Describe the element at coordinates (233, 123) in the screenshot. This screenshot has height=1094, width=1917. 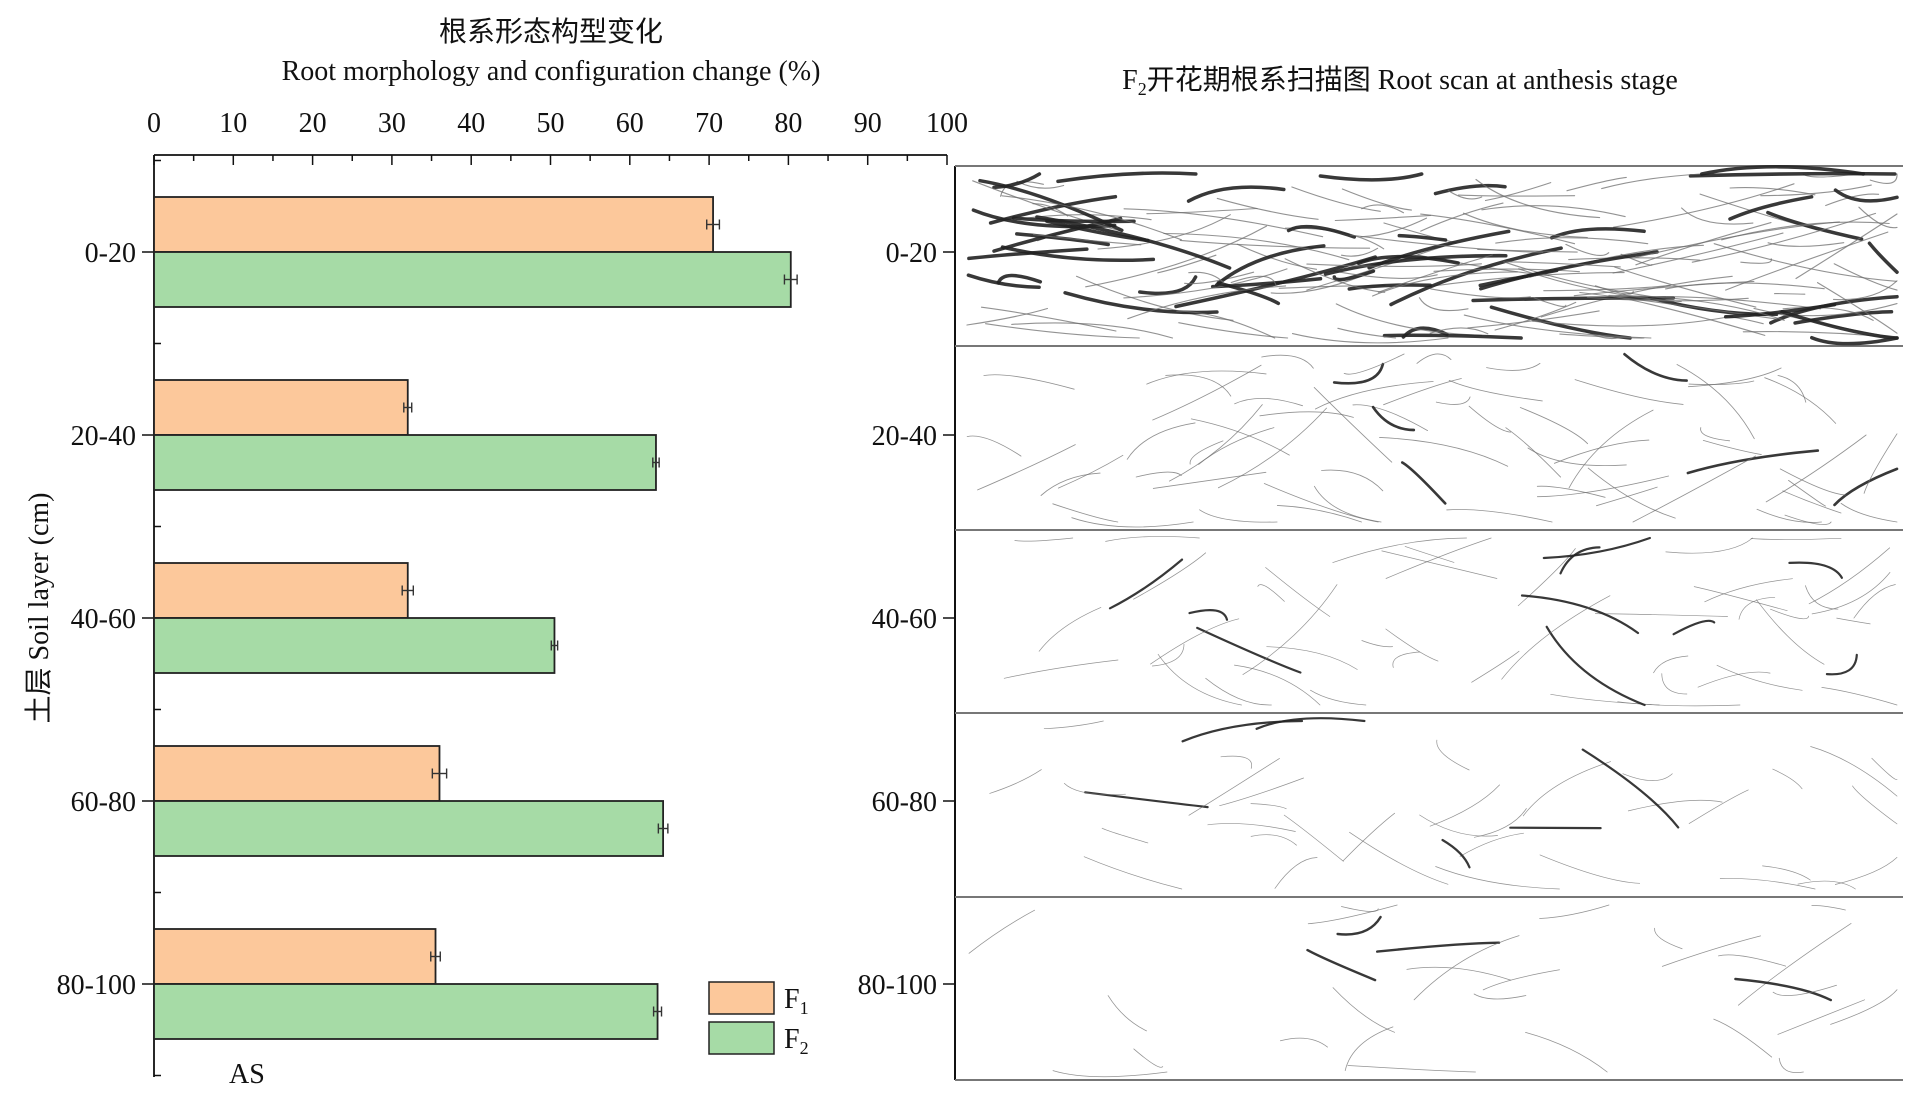
I see `x-tick-label: 10` at that location.